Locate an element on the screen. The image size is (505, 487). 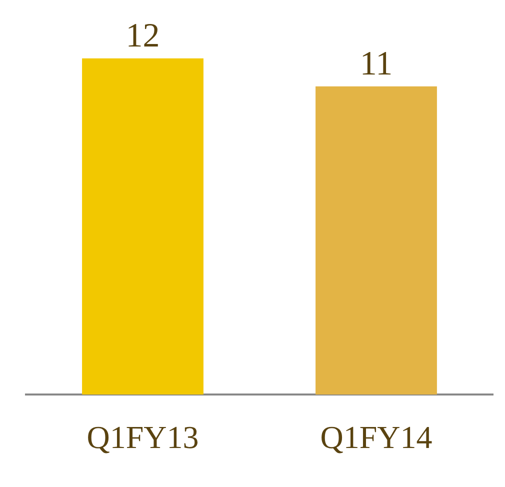
data-label: 12 is located at coordinates (143, 35).